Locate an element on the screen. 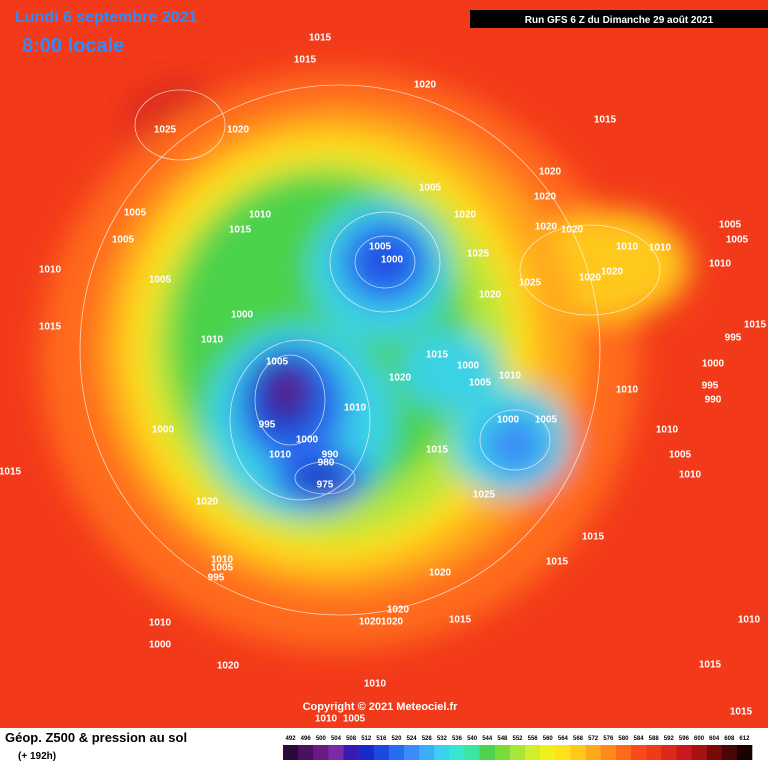 The height and width of the screenshot is (768, 768). run-box is located at coordinates (619, 19).